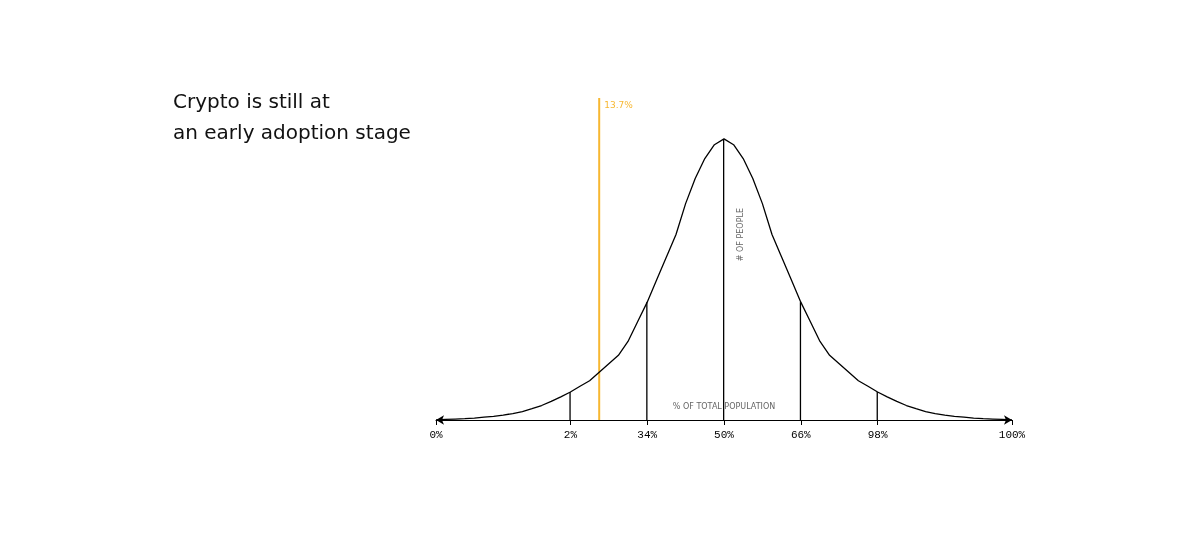  I want to click on x-axis-title: % OF TOTAL POPULATION, so click(724, 406).